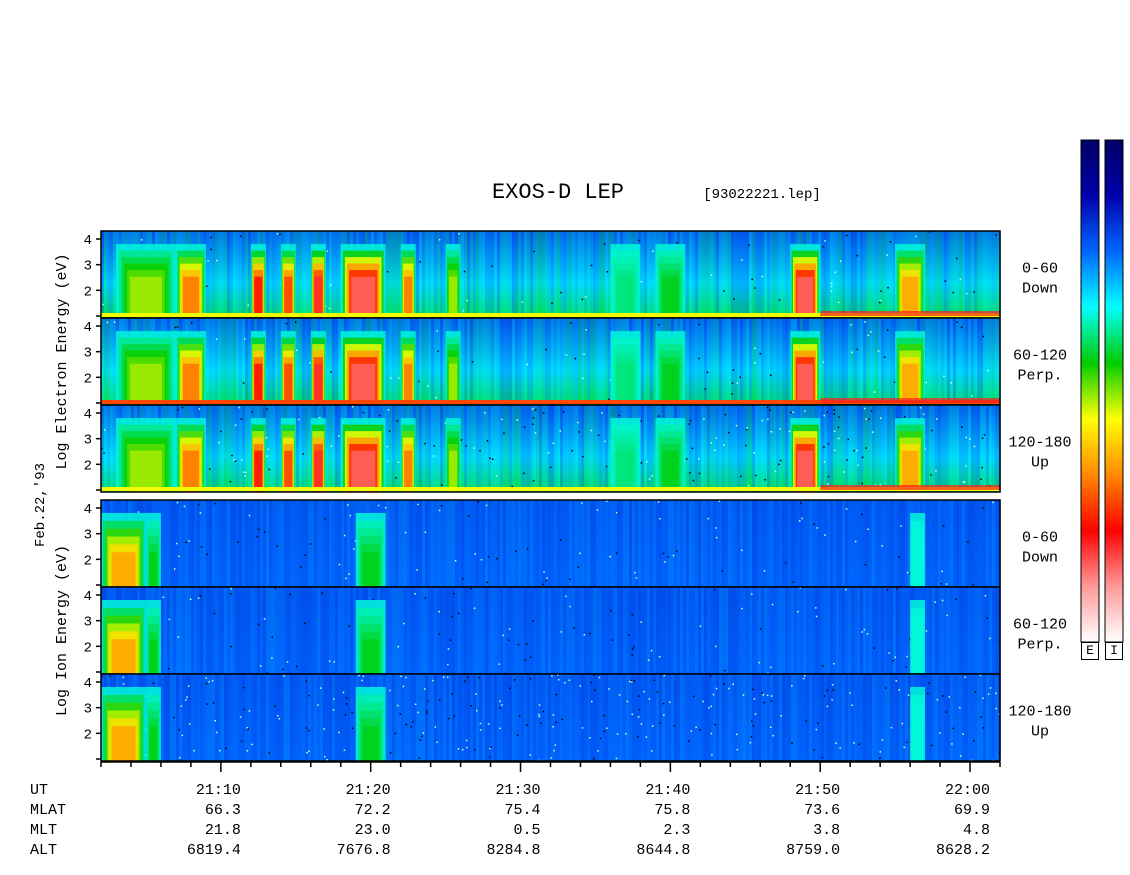 The width and height of the screenshot is (1130, 875). What do you see at coordinates (523, 810) in the screenshot?
I see `orbit-row-value: 75.4` at bounding box center [523, 810].